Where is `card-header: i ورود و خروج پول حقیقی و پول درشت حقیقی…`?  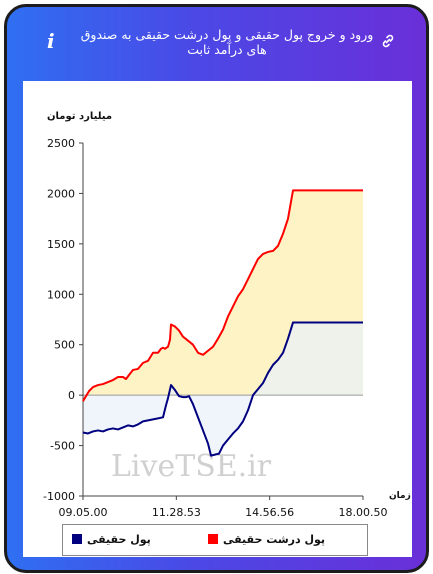
card-header: i ورود و خروج پول حقیقی و پول درشت حقیقی… is located at coordinates (216, 40).